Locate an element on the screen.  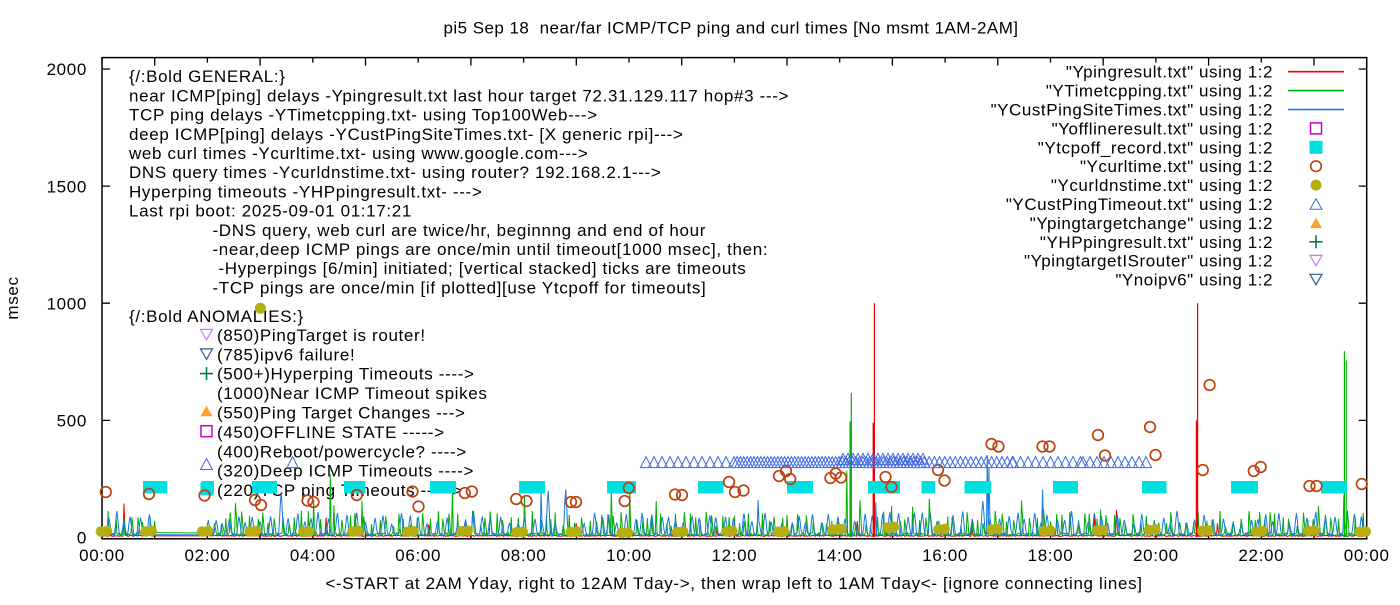
svg-text:"YCustPingSiteTimes.txt" using: "YCustPingSiteTimes.txt" using 1:2 is located at coordinates (1132, 110).